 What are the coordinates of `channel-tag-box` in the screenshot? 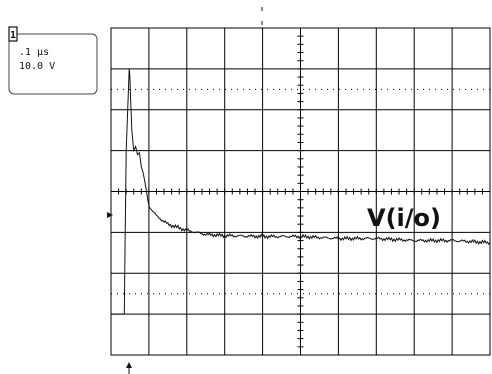 It's located at (13, 34).